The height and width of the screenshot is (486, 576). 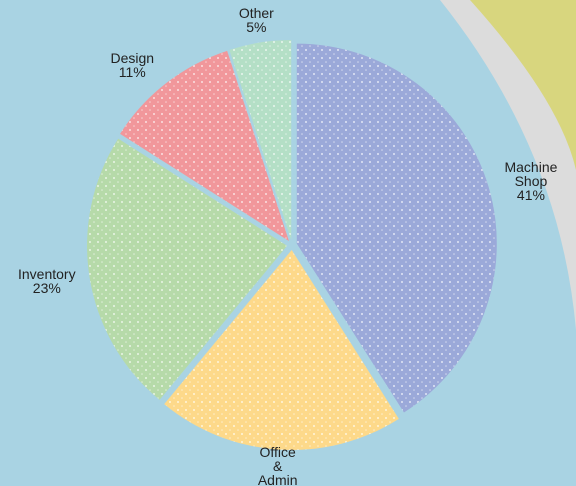 I want to click on slice-label: Office & Admin20%, so click(x=278, y=465).